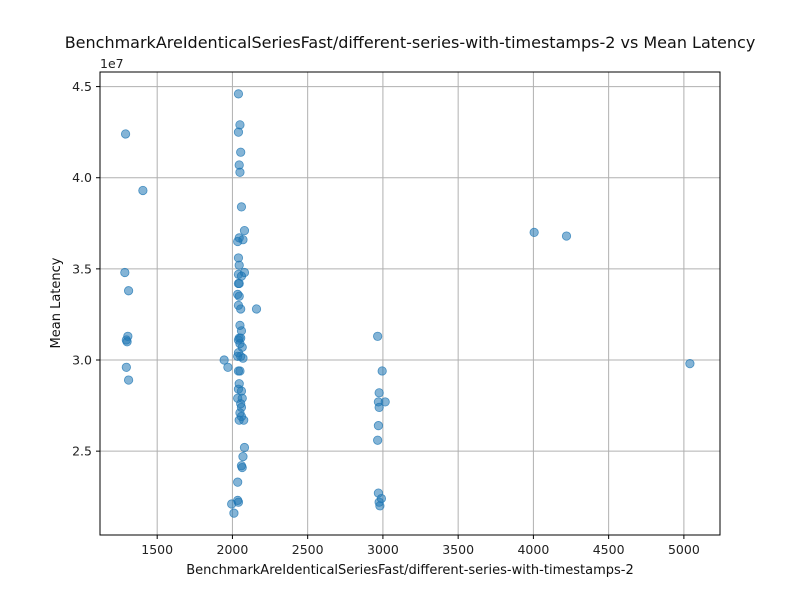  I want to click on y-tick-label: 3.5, so click(82, 268).